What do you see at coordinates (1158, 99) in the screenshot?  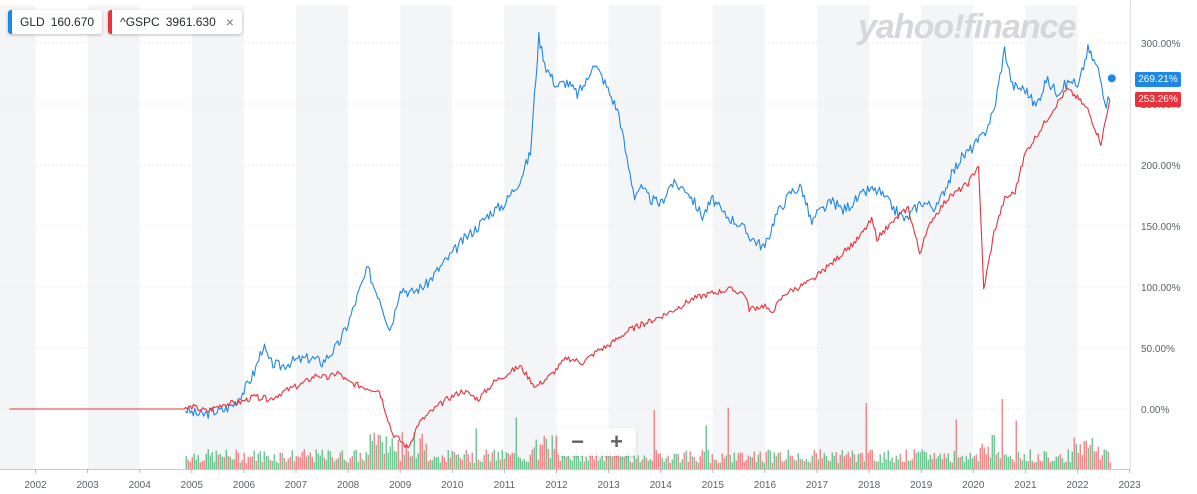 I see `gspc-last-value-tag: 253.26%` at bounding box center [1158, 99].